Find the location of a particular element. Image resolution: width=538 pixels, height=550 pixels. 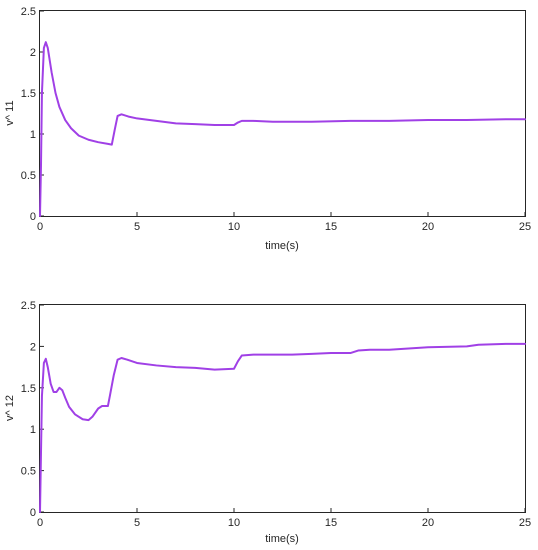

x-axis-1: 0 5 10 15 20 25 is located at coordinates (284, 222).